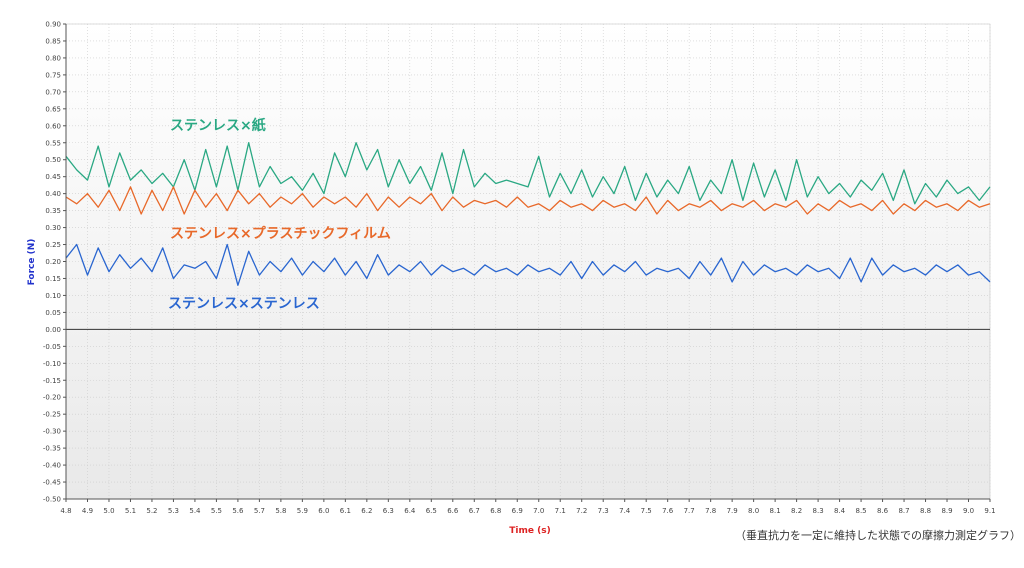  What do you see at coordinates (32, 262) in the screenshot?
I see `y-axis-label: Force (N)` at bounding box center [32, 262].